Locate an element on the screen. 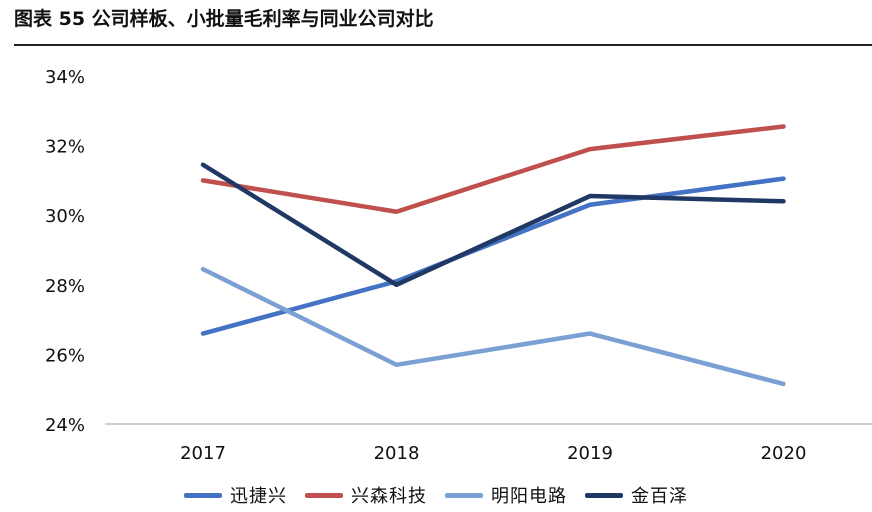  x-tick-label: 2020 is located at coordinates (784, 453).